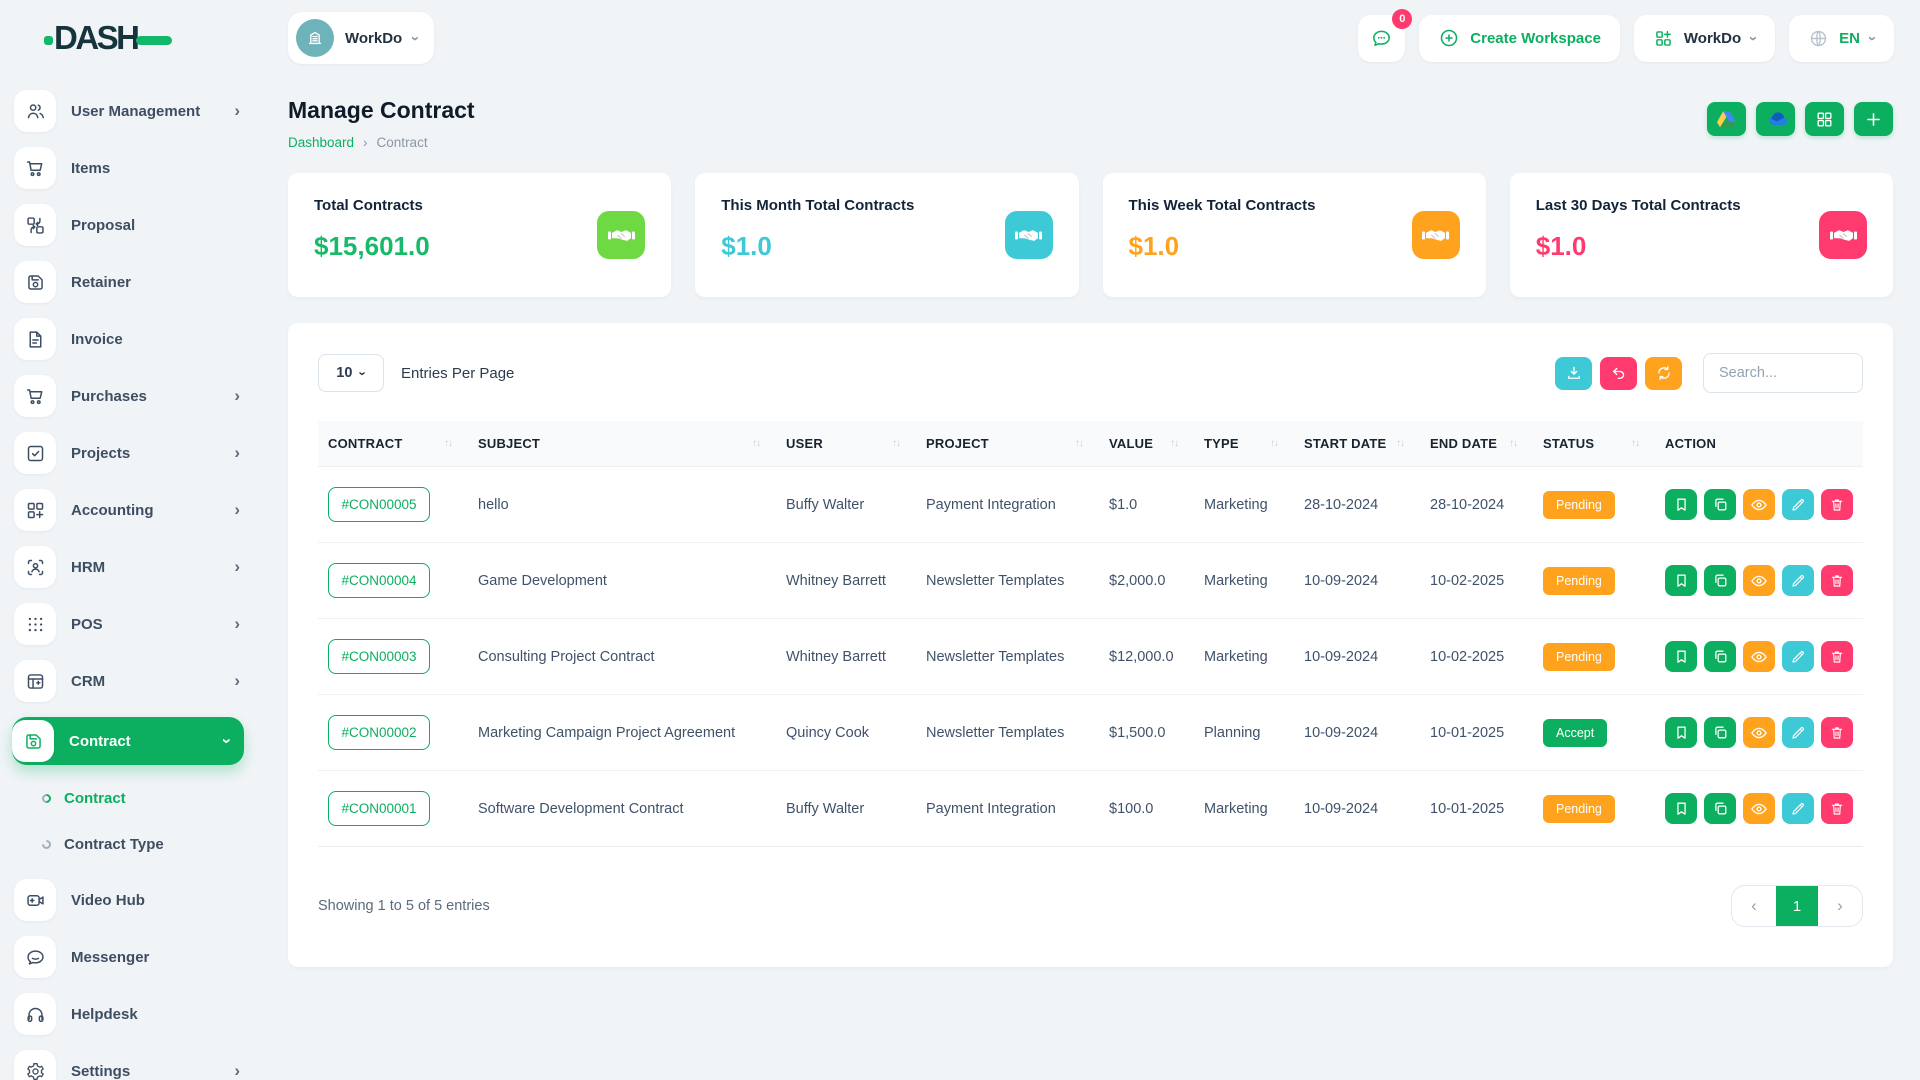 The image size is (1920, 1080). What do you see at coordinates (1754, 906) in the screenshot?
I see `pagination-prev-button: ‹` at bounding box center [1754, 906].